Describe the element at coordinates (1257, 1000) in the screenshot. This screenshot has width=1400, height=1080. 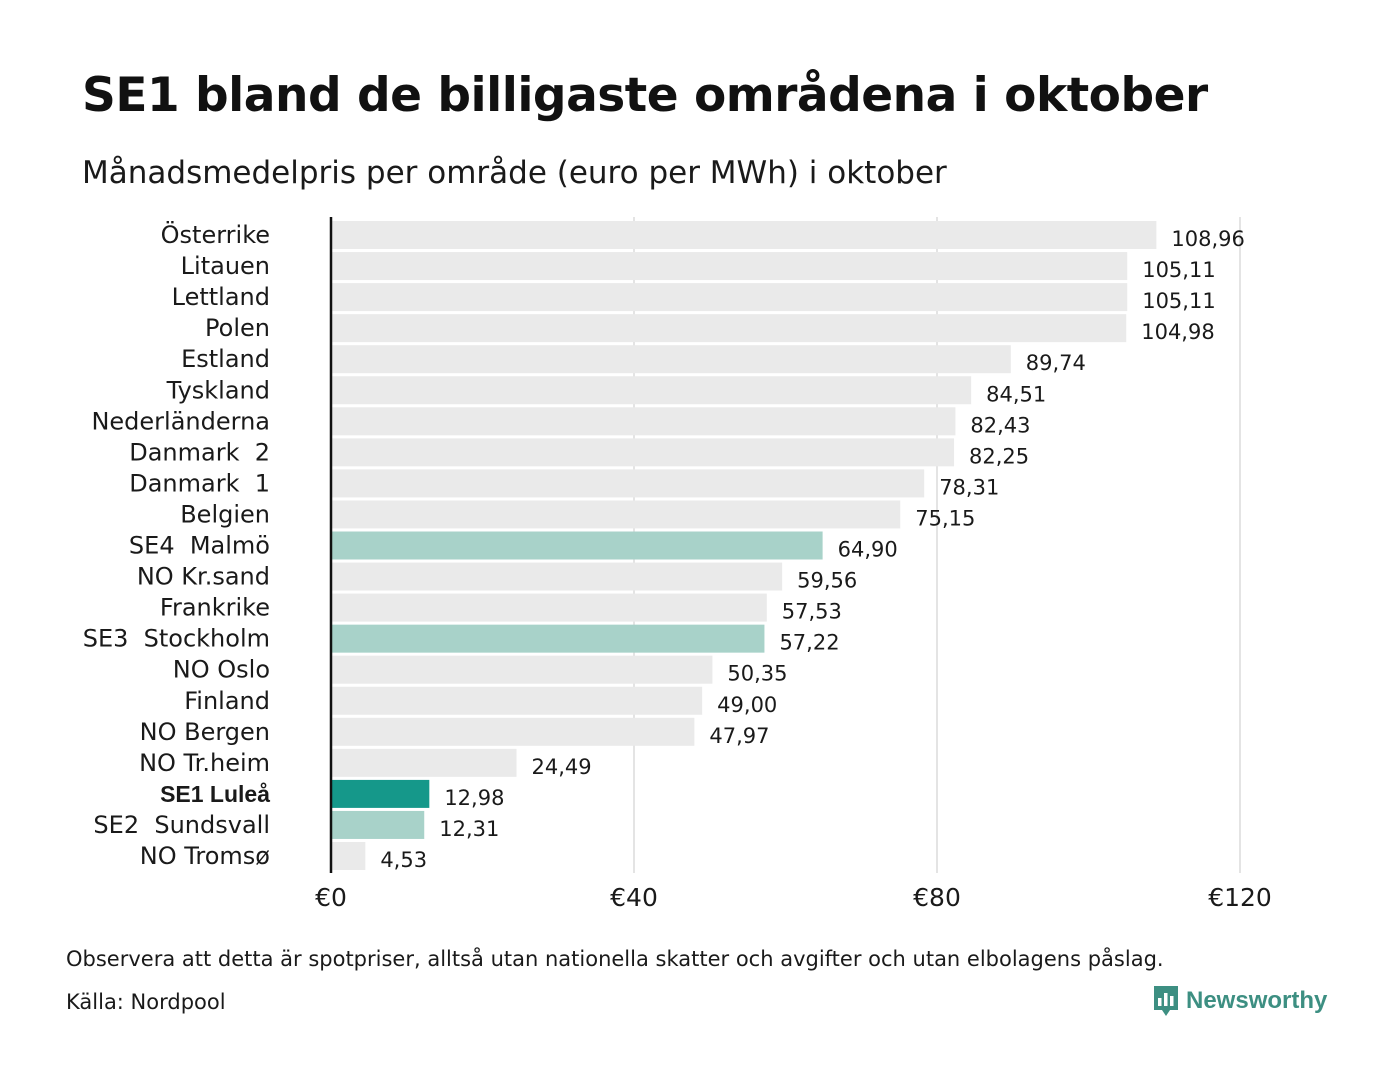
I see `brand-name: Newsworthy` at that location.